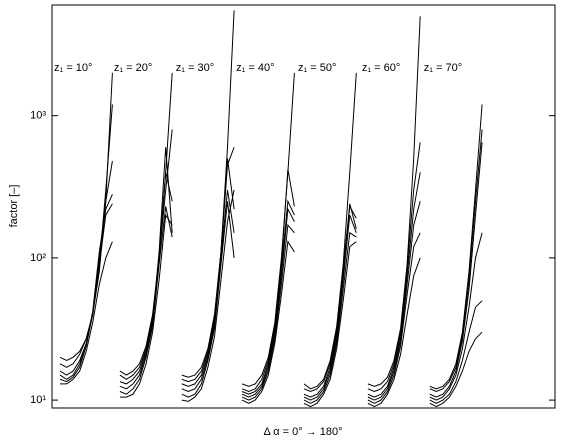 This screenshot has height=443, width=573. Describe the element at coordinates (38, 400) in the screenshot. I see `y-tick-label: 10¹` at that location.